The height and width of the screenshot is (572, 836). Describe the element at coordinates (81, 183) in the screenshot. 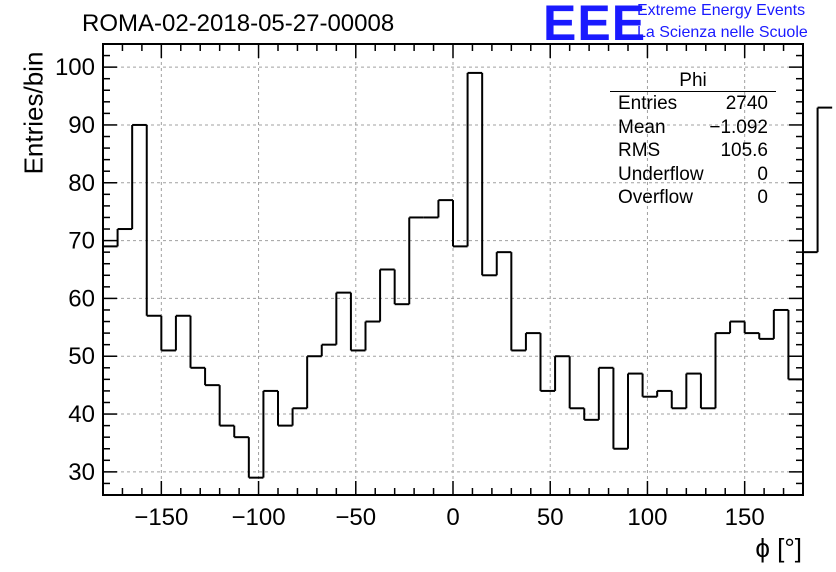

I see `y-tick-label: 80` at that location.